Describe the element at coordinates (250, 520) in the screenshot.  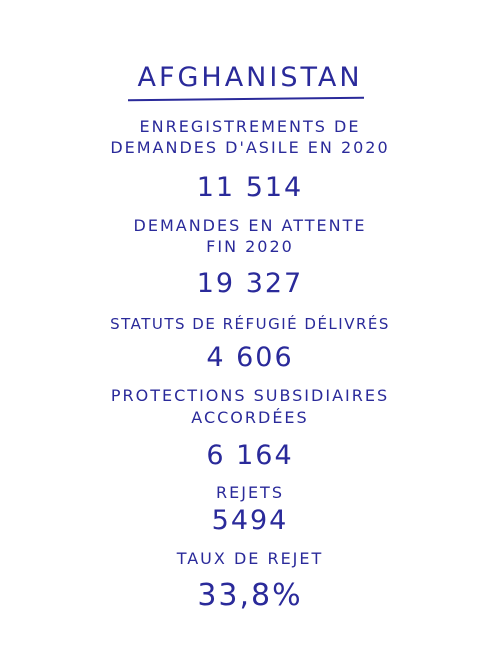
I see `stat-value-rejections: 5494` at that location.